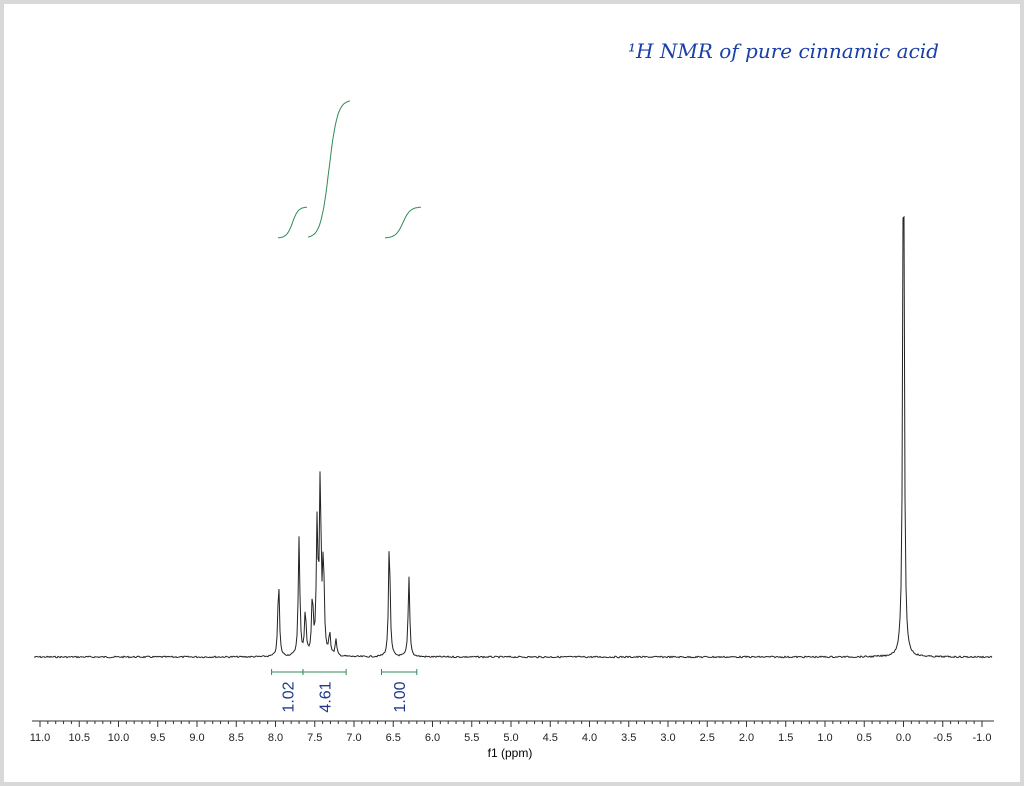 Image resolution: width=1024 pixels, height=786 pixels. Describe the element at coordinates (432, 738) in the screenshot. I see `x-axis-tick-label: 6.0` at that location.